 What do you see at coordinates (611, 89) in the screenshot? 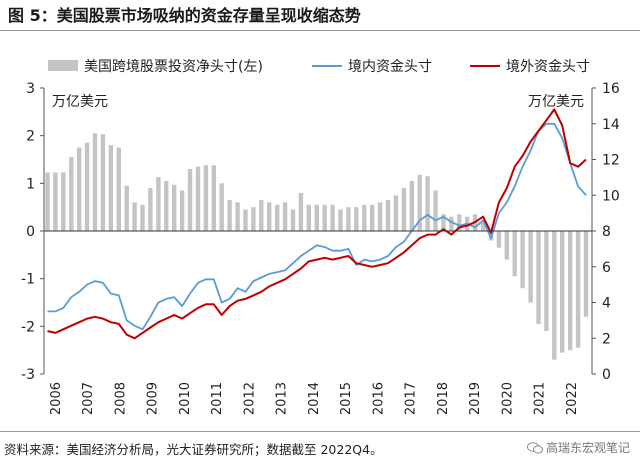
I see `right-tick-label: 16` at bounding box center [611, 89].